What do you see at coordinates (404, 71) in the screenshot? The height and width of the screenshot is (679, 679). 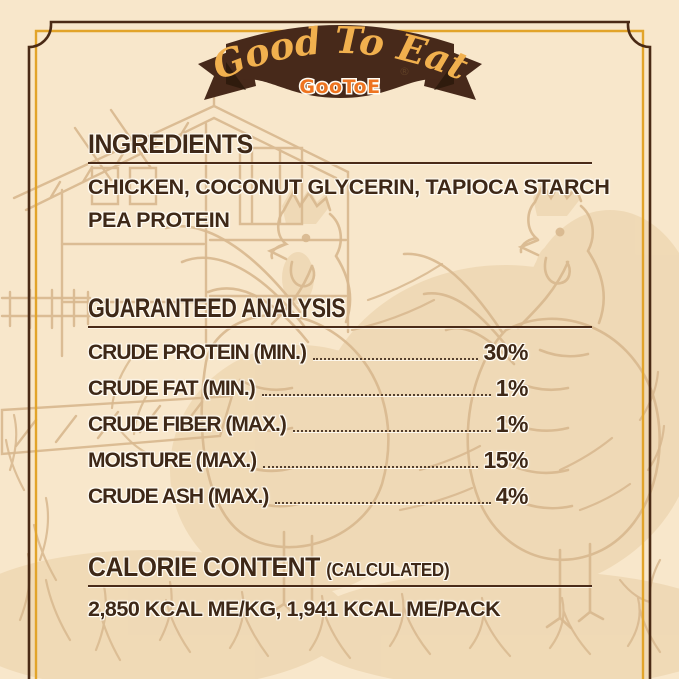 I see `registered-trademark-icon: ®` at bounding box center [404, 71].